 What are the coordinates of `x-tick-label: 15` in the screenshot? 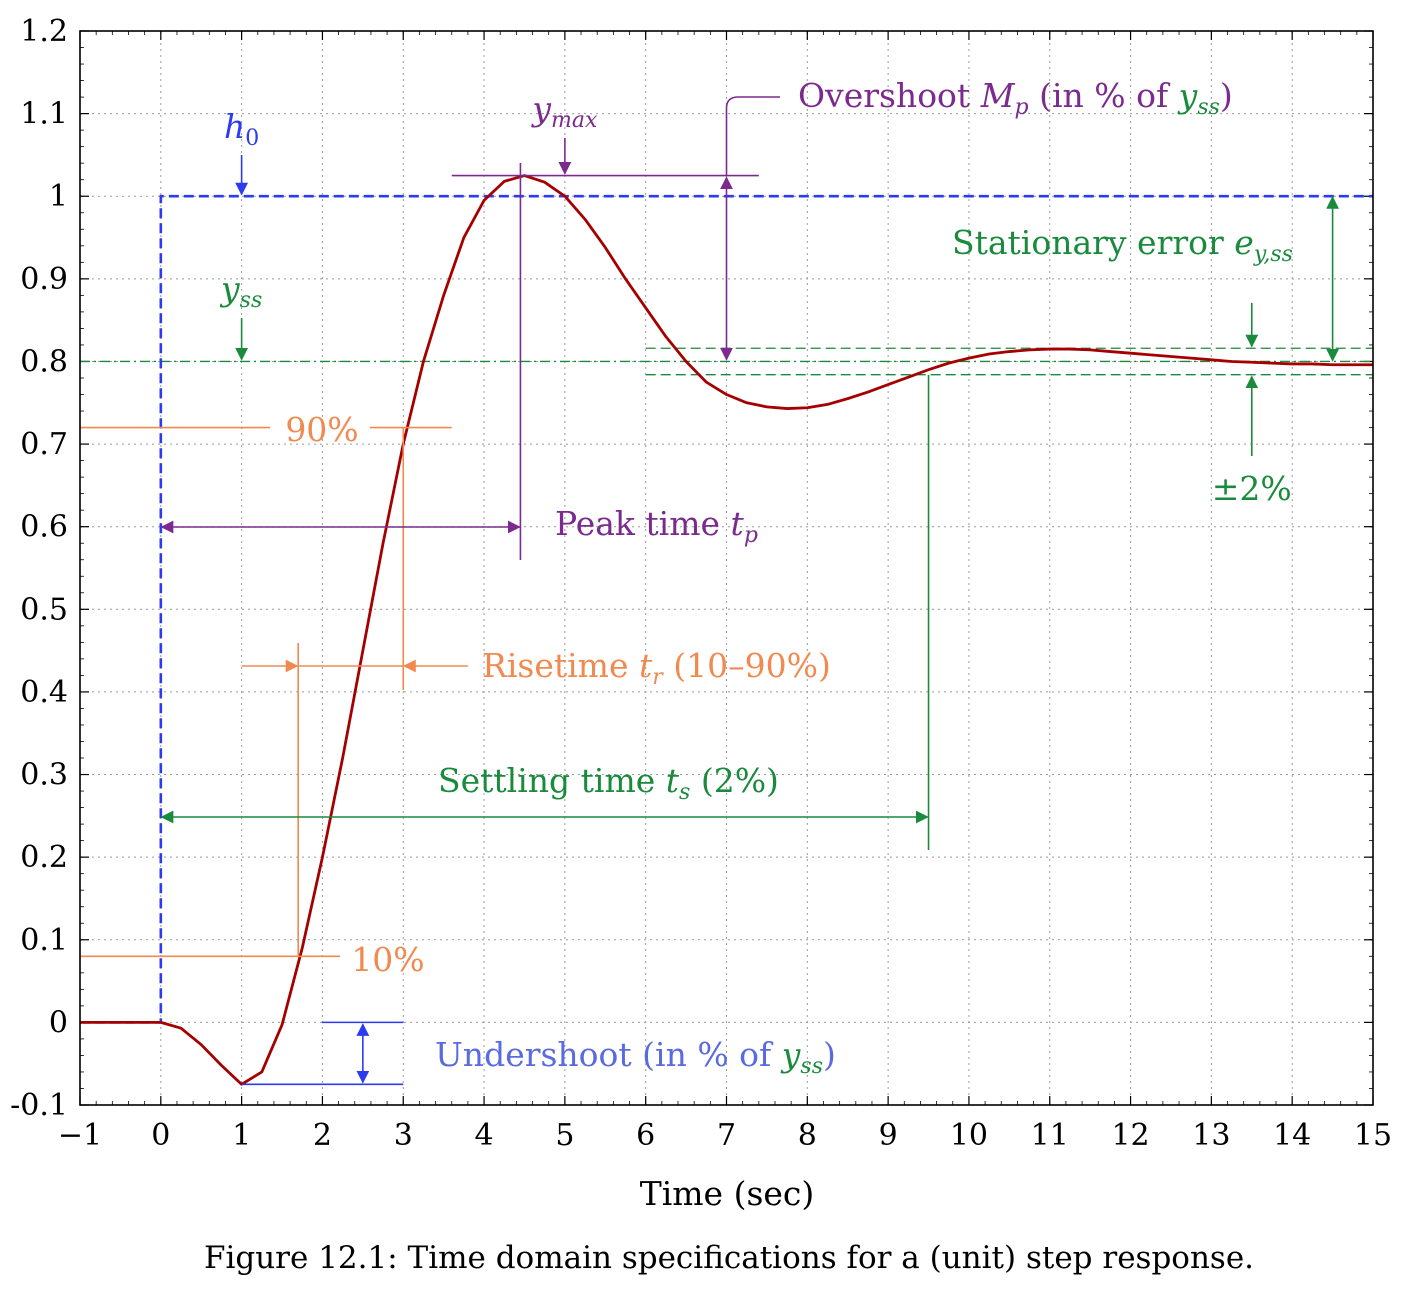 It's located at (1373, 1135).